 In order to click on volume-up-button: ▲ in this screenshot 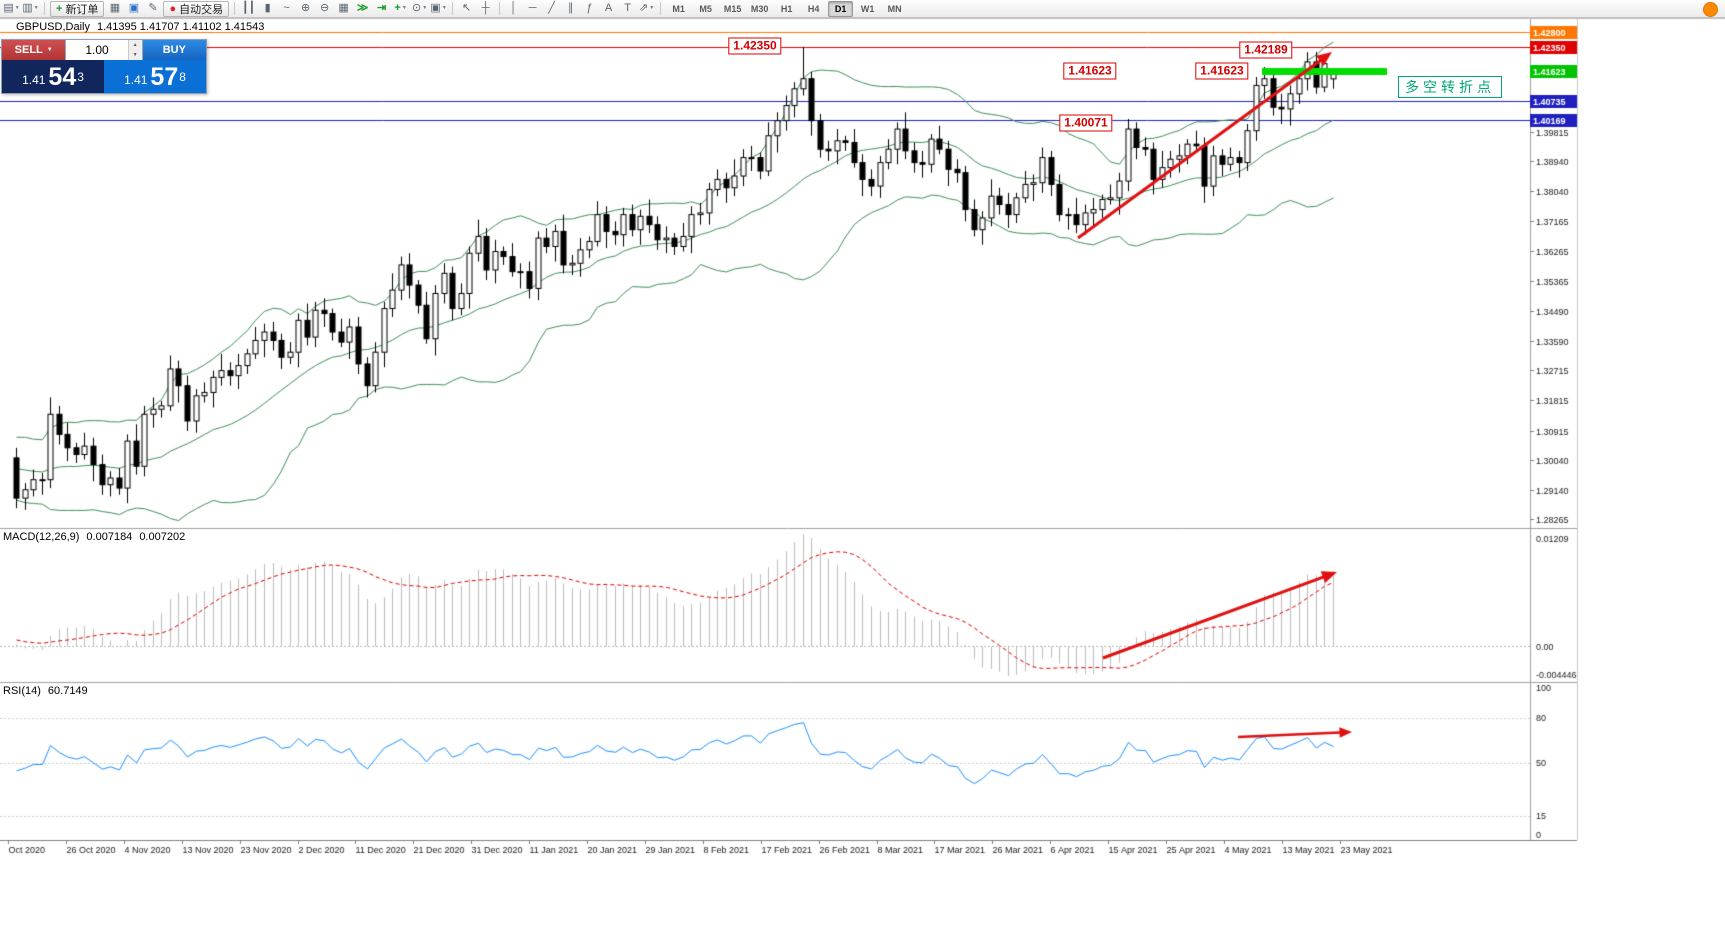, I will do `click(135, 45)`.